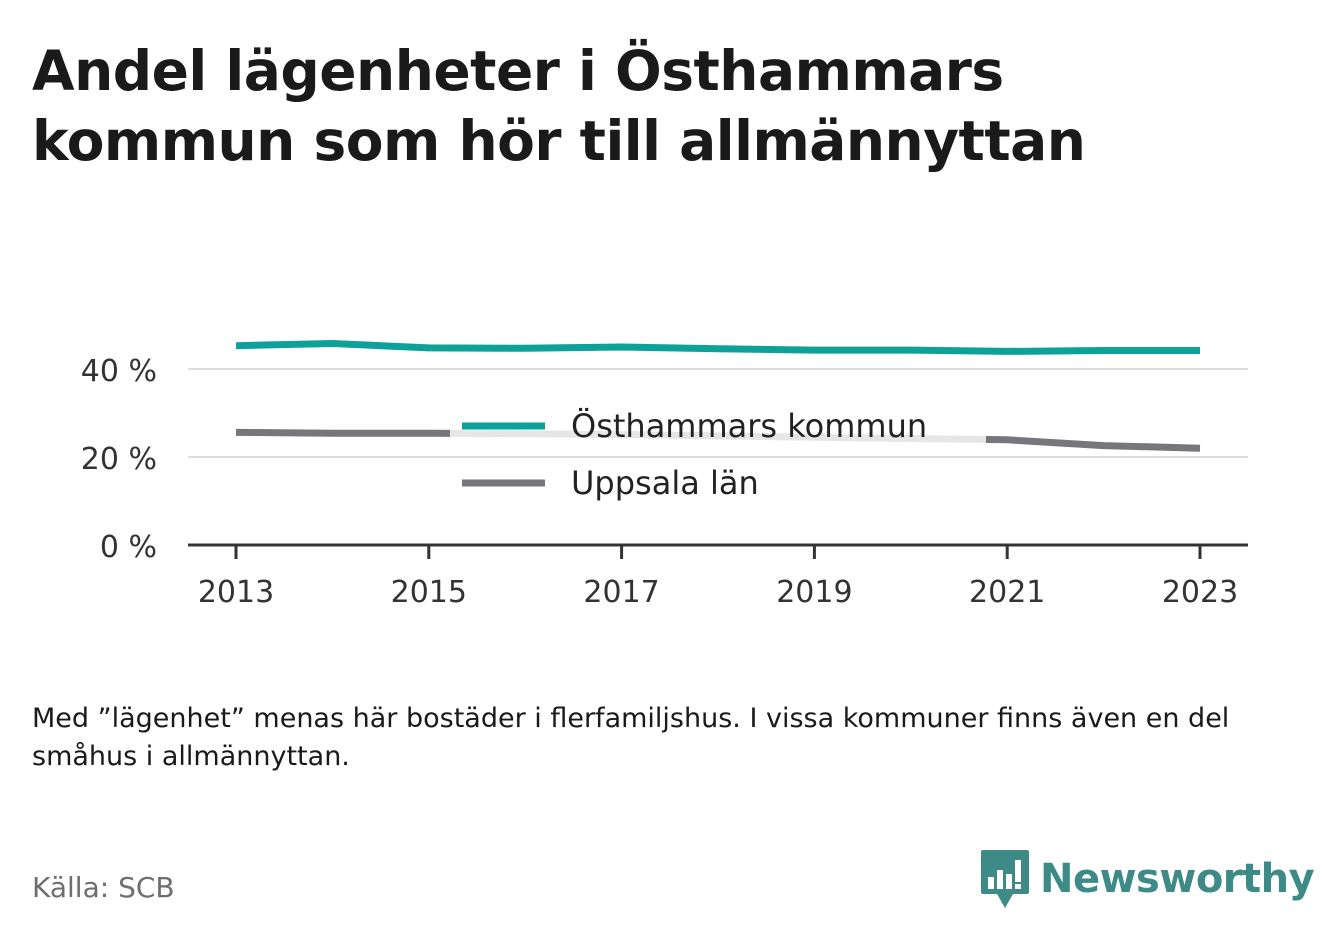 The width and height of the screenshot is (1322, 939). Describe the element at coordinates (128, 547) in the screenshot. I see `y-tick-label: 0 %` at that location.